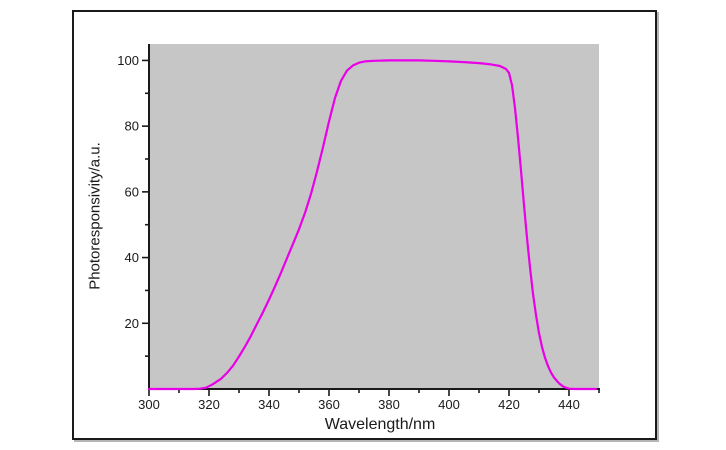  I want to click on y-tick-label: 60, so click(132, 191).